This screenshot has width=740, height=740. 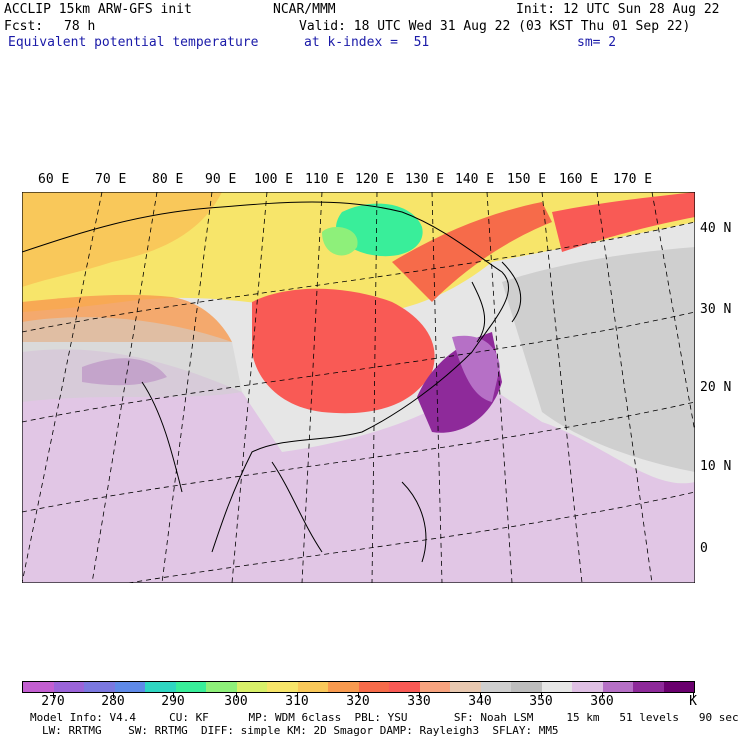 I want to click on longitude-label: 160 E, so click(x=579, y=179).